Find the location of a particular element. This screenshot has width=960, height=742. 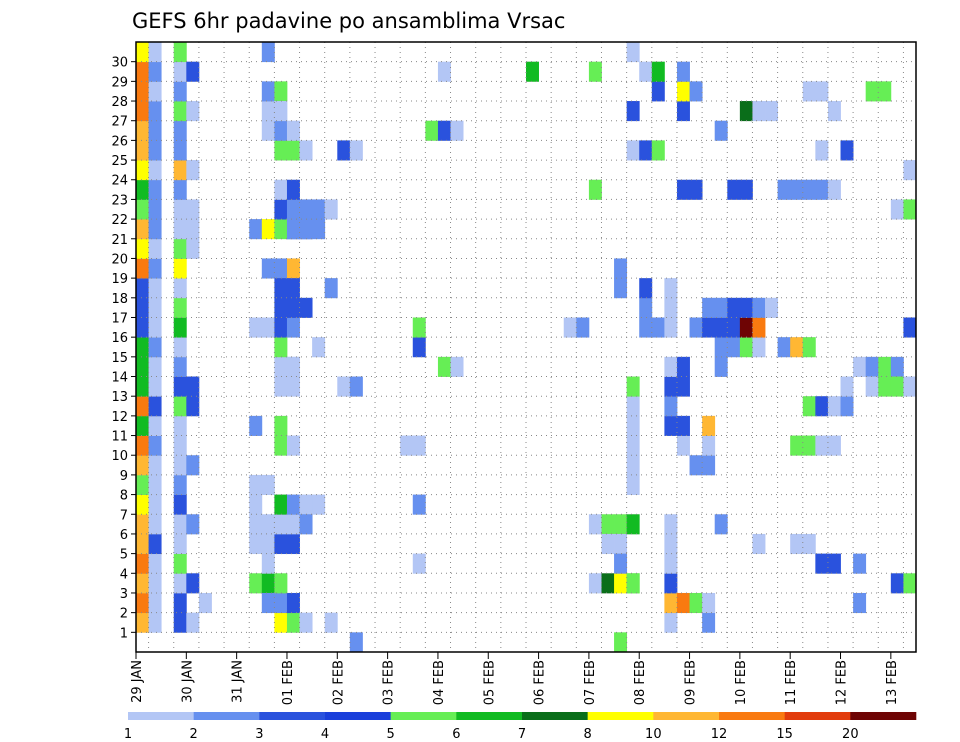

y-tick-label: 12 is located at coordinates (119, 417).